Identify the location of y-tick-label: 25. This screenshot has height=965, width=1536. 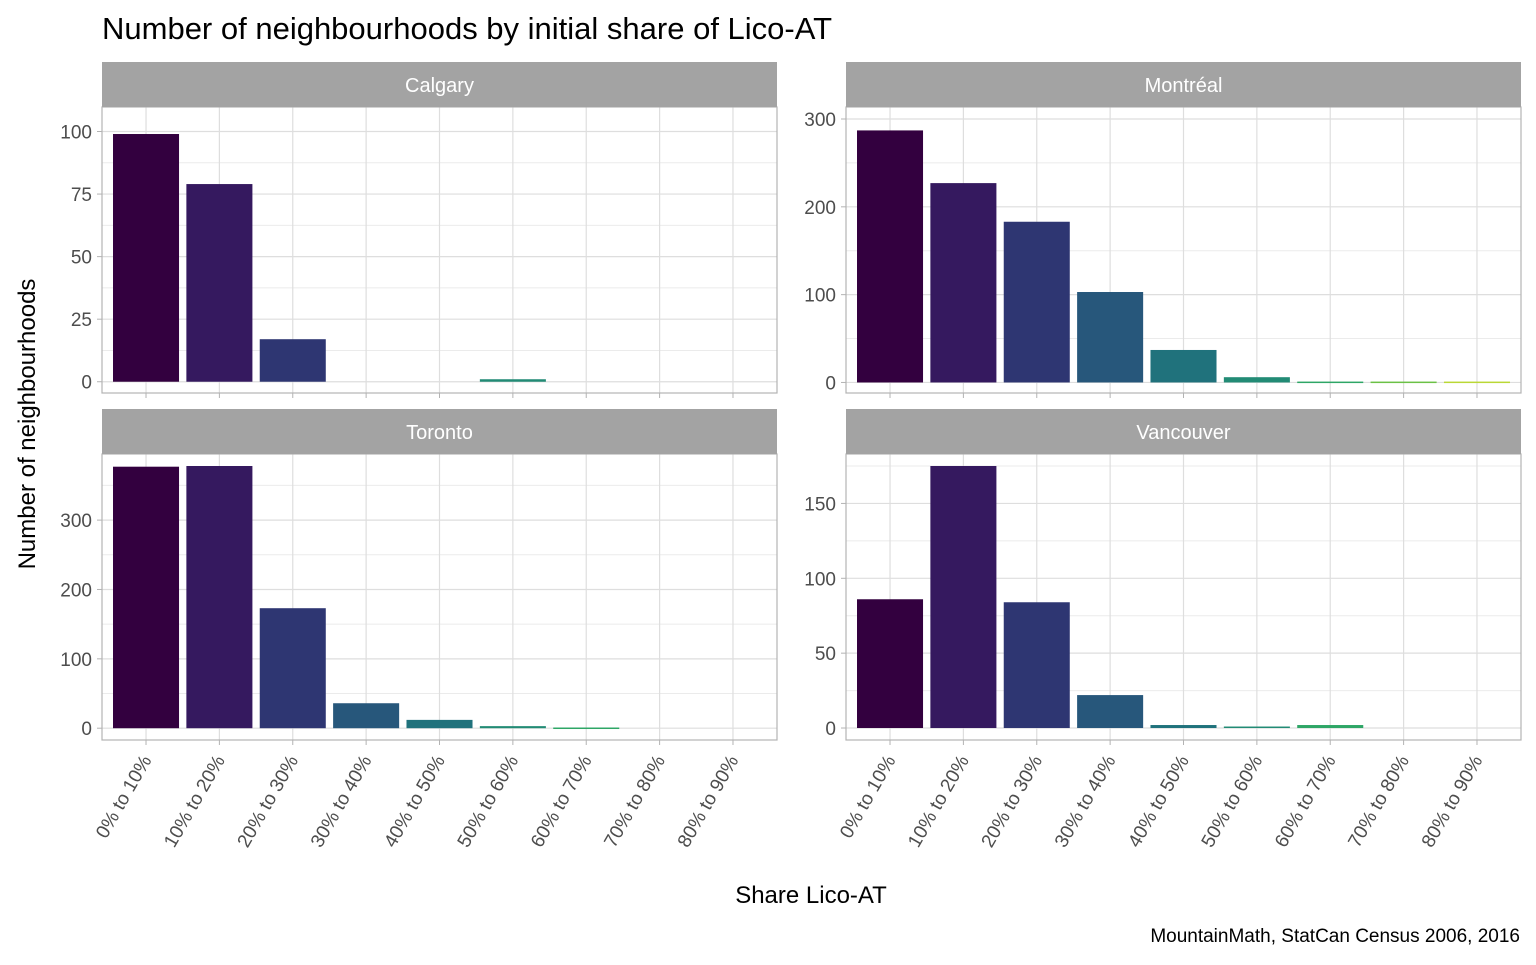
(81, 320).